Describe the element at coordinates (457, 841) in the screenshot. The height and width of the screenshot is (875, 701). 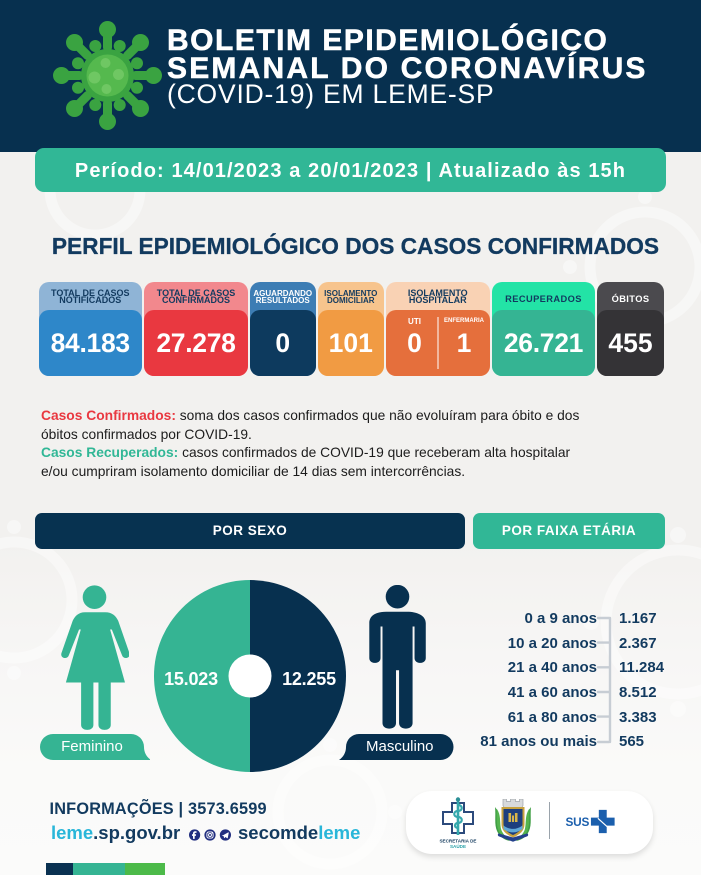
I see `svg-text: SECRETARIA DE` at that location.